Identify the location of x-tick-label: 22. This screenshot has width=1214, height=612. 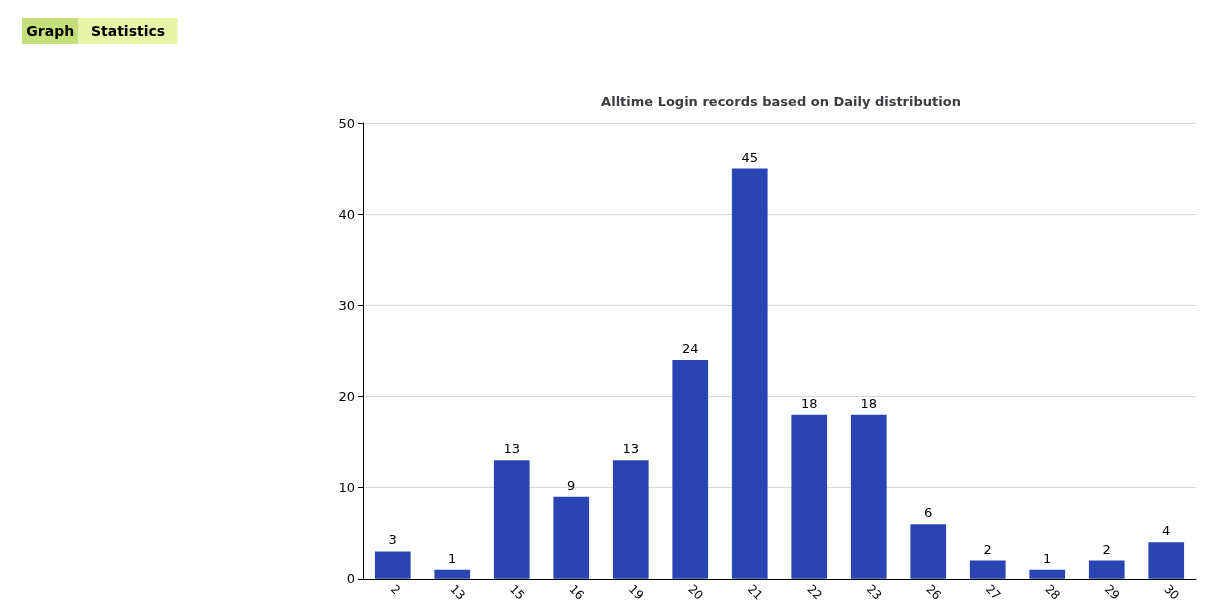
(814, 592).